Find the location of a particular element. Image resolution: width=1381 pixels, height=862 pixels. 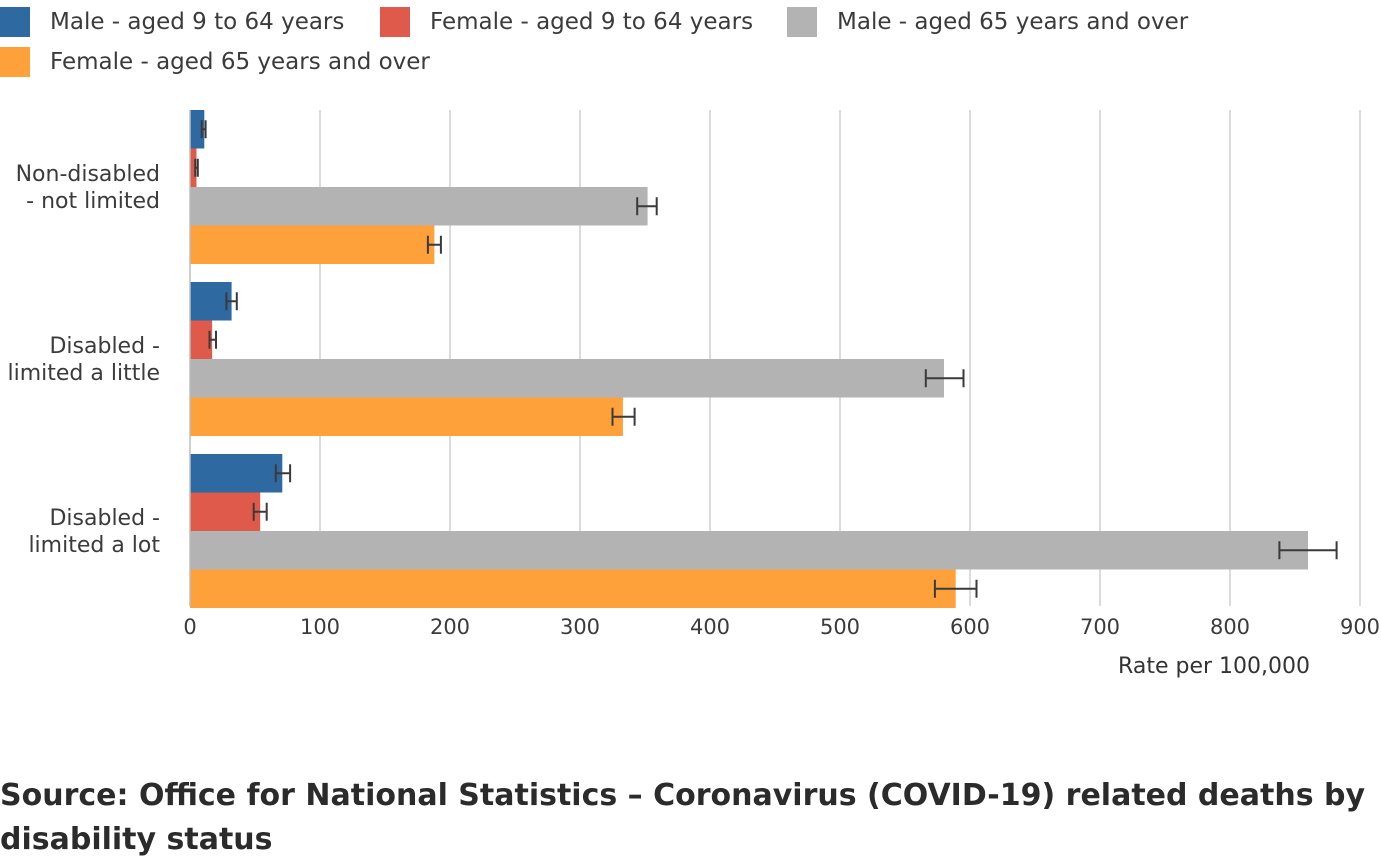

x-tick-label: 800 is located at coordinates (1230, 627).